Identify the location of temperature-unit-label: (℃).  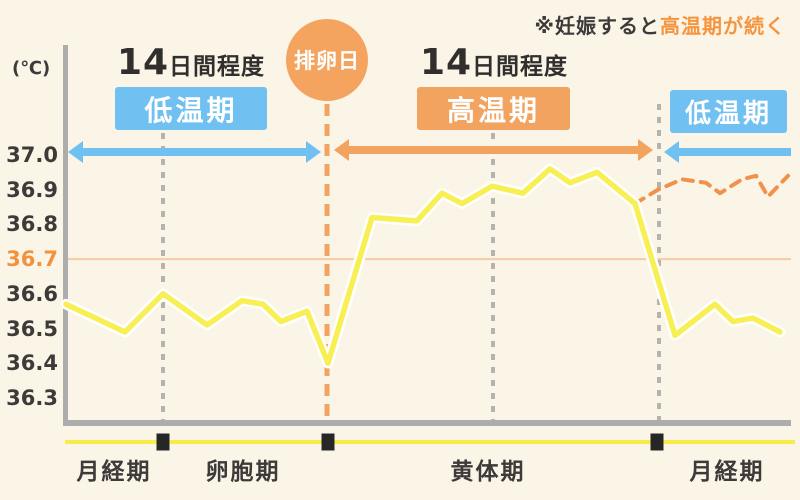
(31, 68).